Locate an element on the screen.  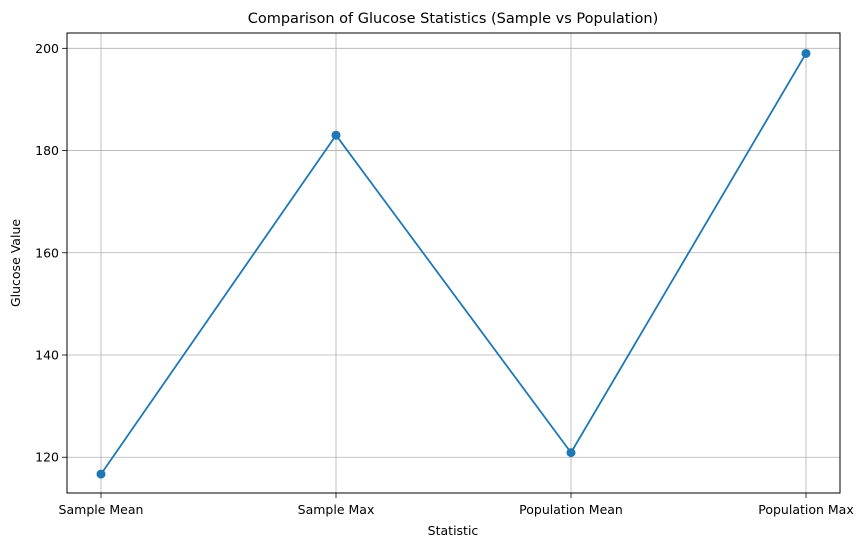
x-axis-label: Statistic is located at coordinates (453, 530).